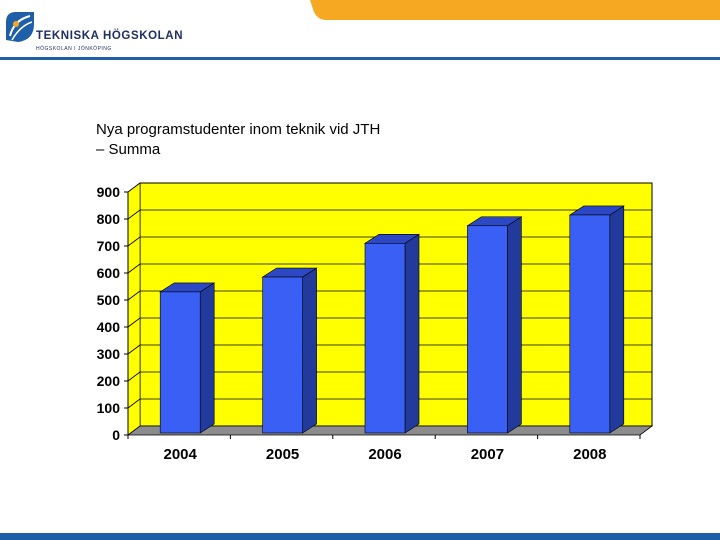 This screenshot has width=720, height=540. What do you see at coordinates (515, 10) in the screenshot?
I see `header-orange-band` at bounding box center [515, 10].